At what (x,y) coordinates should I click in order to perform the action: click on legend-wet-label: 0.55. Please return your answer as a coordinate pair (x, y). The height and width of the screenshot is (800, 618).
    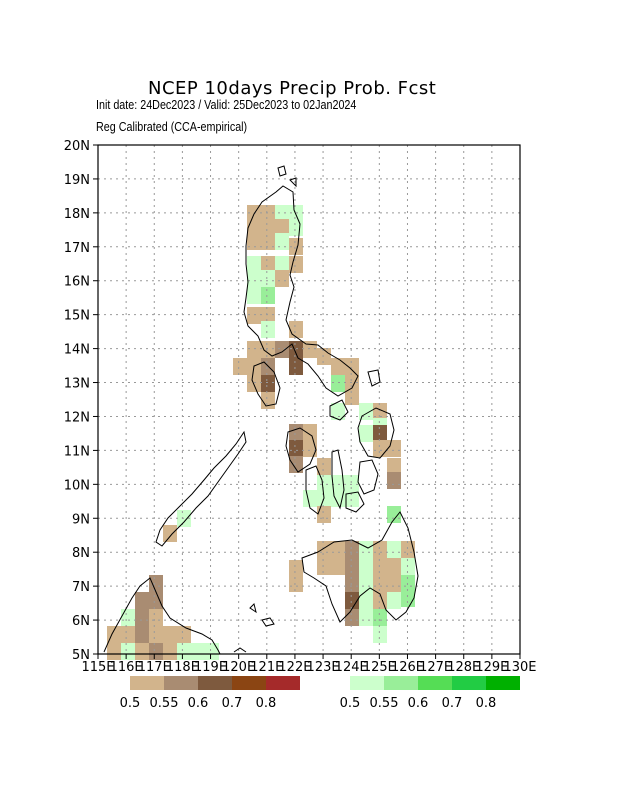
    Looking at the image, I should click on (384, 703).